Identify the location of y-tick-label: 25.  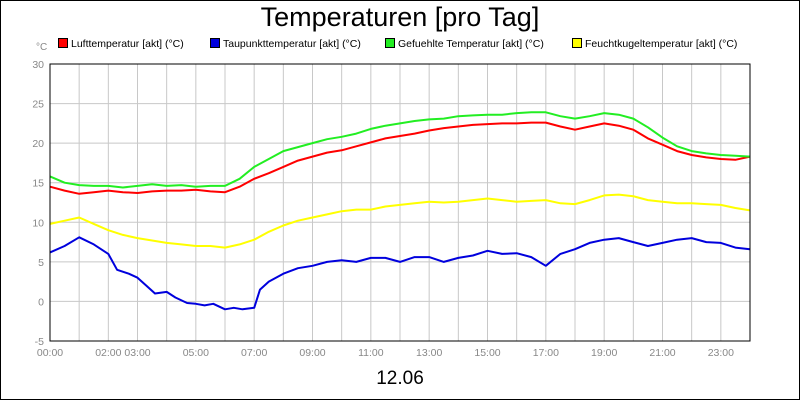
(38, 105).